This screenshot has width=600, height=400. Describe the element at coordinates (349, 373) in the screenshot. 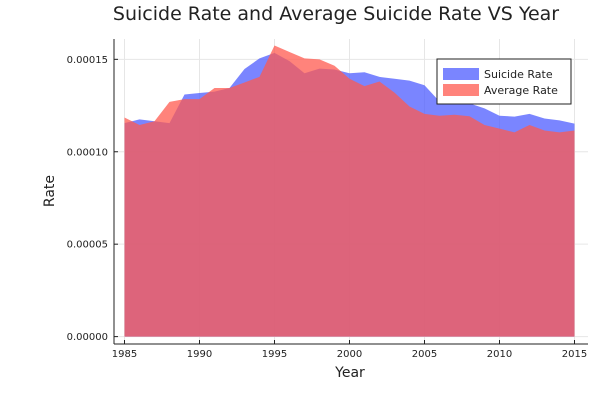

I see `x-axis-label: Year` at that location.